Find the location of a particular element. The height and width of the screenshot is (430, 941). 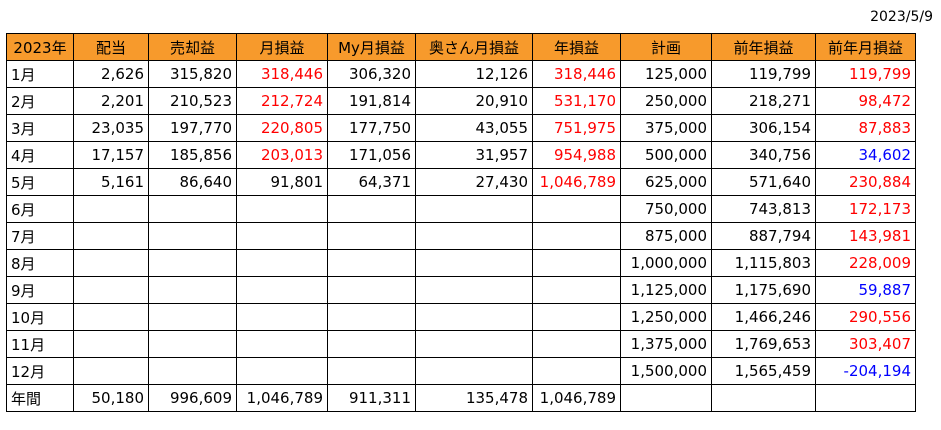

row-label: 9月 is located at coordinates (40, 290).